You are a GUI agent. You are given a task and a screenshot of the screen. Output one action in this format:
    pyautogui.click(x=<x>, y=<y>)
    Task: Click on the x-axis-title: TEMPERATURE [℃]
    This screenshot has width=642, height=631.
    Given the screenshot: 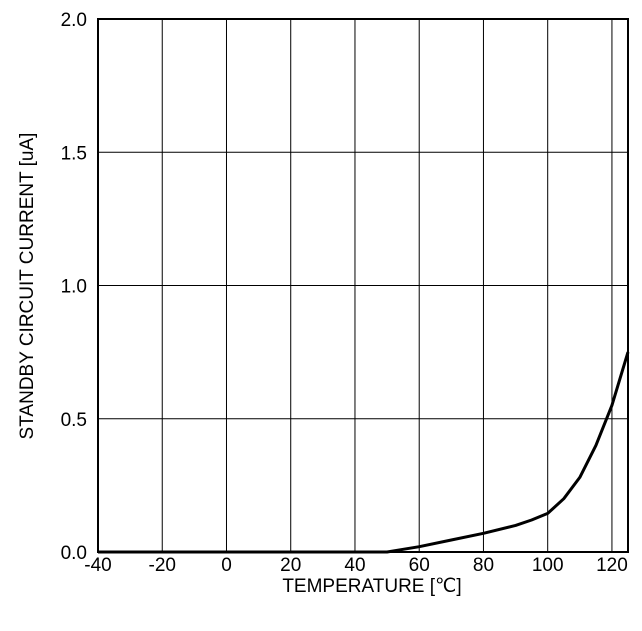 What is the action you would take?
    pyautogui.click(x=371, y=586)
    